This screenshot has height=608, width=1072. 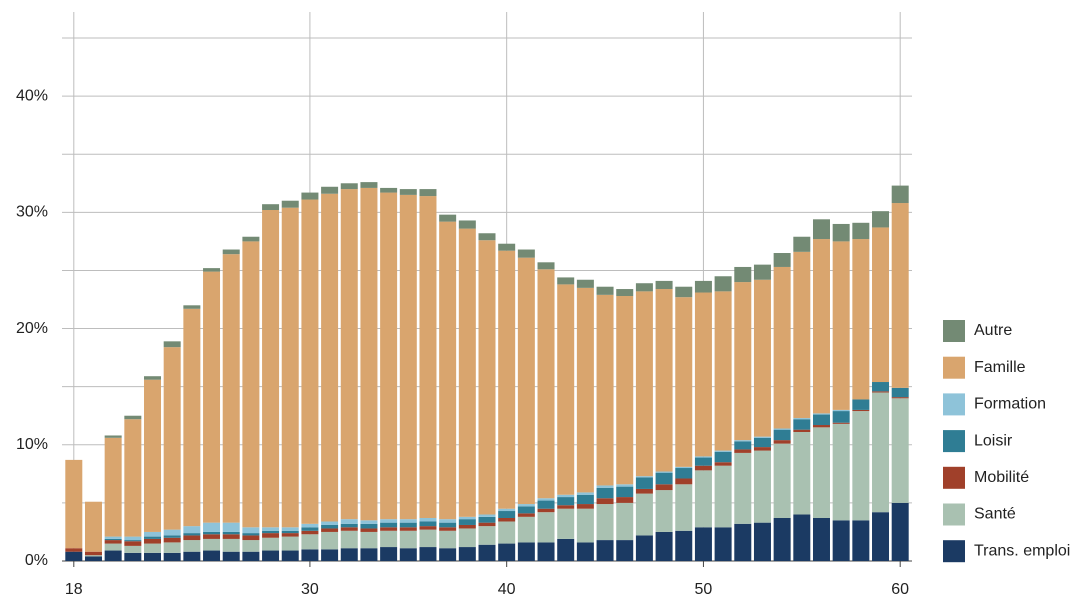 What do you see at coordinates (32, 95) in the screenshot?
I see `y-tick-label: 40%` at bounding box center [32, 95].